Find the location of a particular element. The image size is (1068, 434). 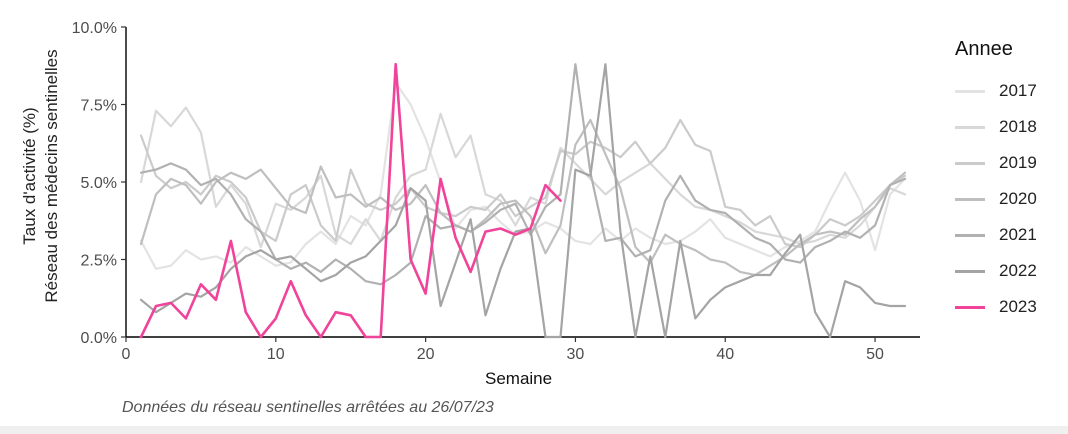

y-tick-label: 0.0% is located at coordinates (99, 338).